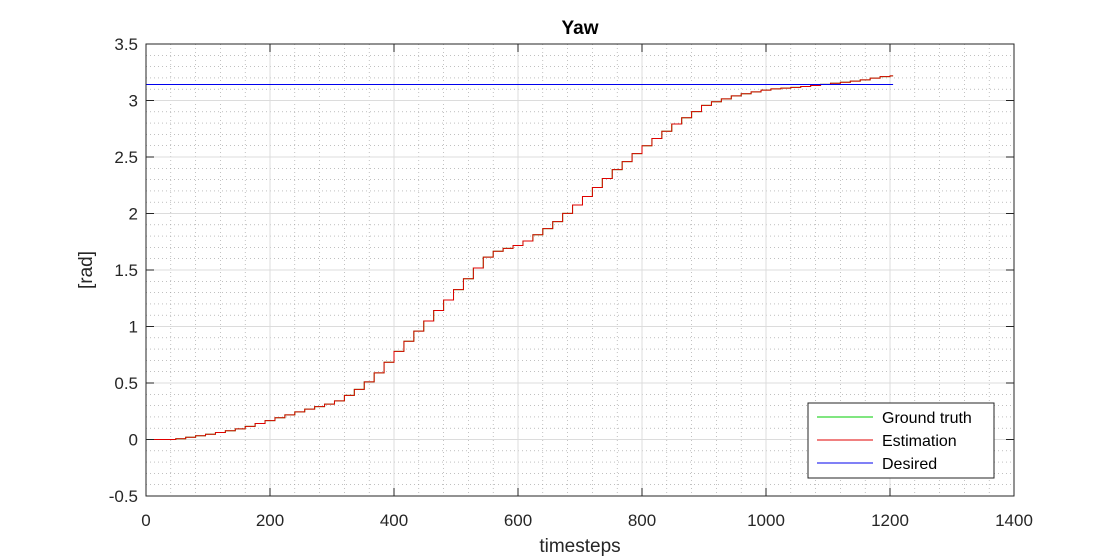  What do you see at coordinates (394, 520) in the screenshot?
I see `x-tick-label: 400` at bounding box center [394, 520].